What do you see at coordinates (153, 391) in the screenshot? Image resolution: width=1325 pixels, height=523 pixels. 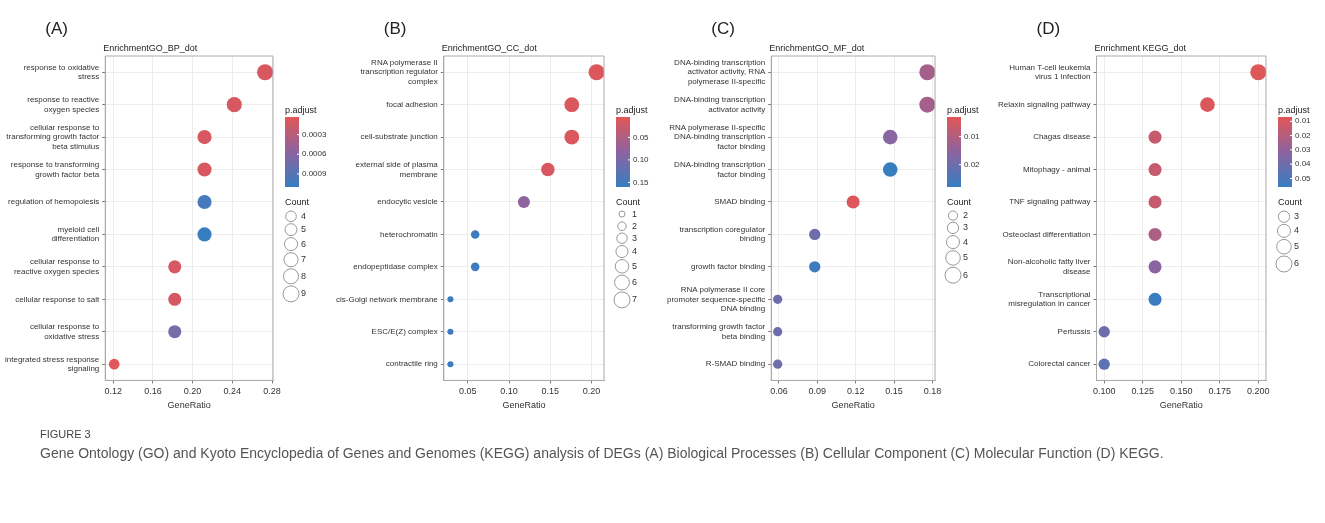 I see `x-tick-label: 0.16` at bounding box center [153, 391].